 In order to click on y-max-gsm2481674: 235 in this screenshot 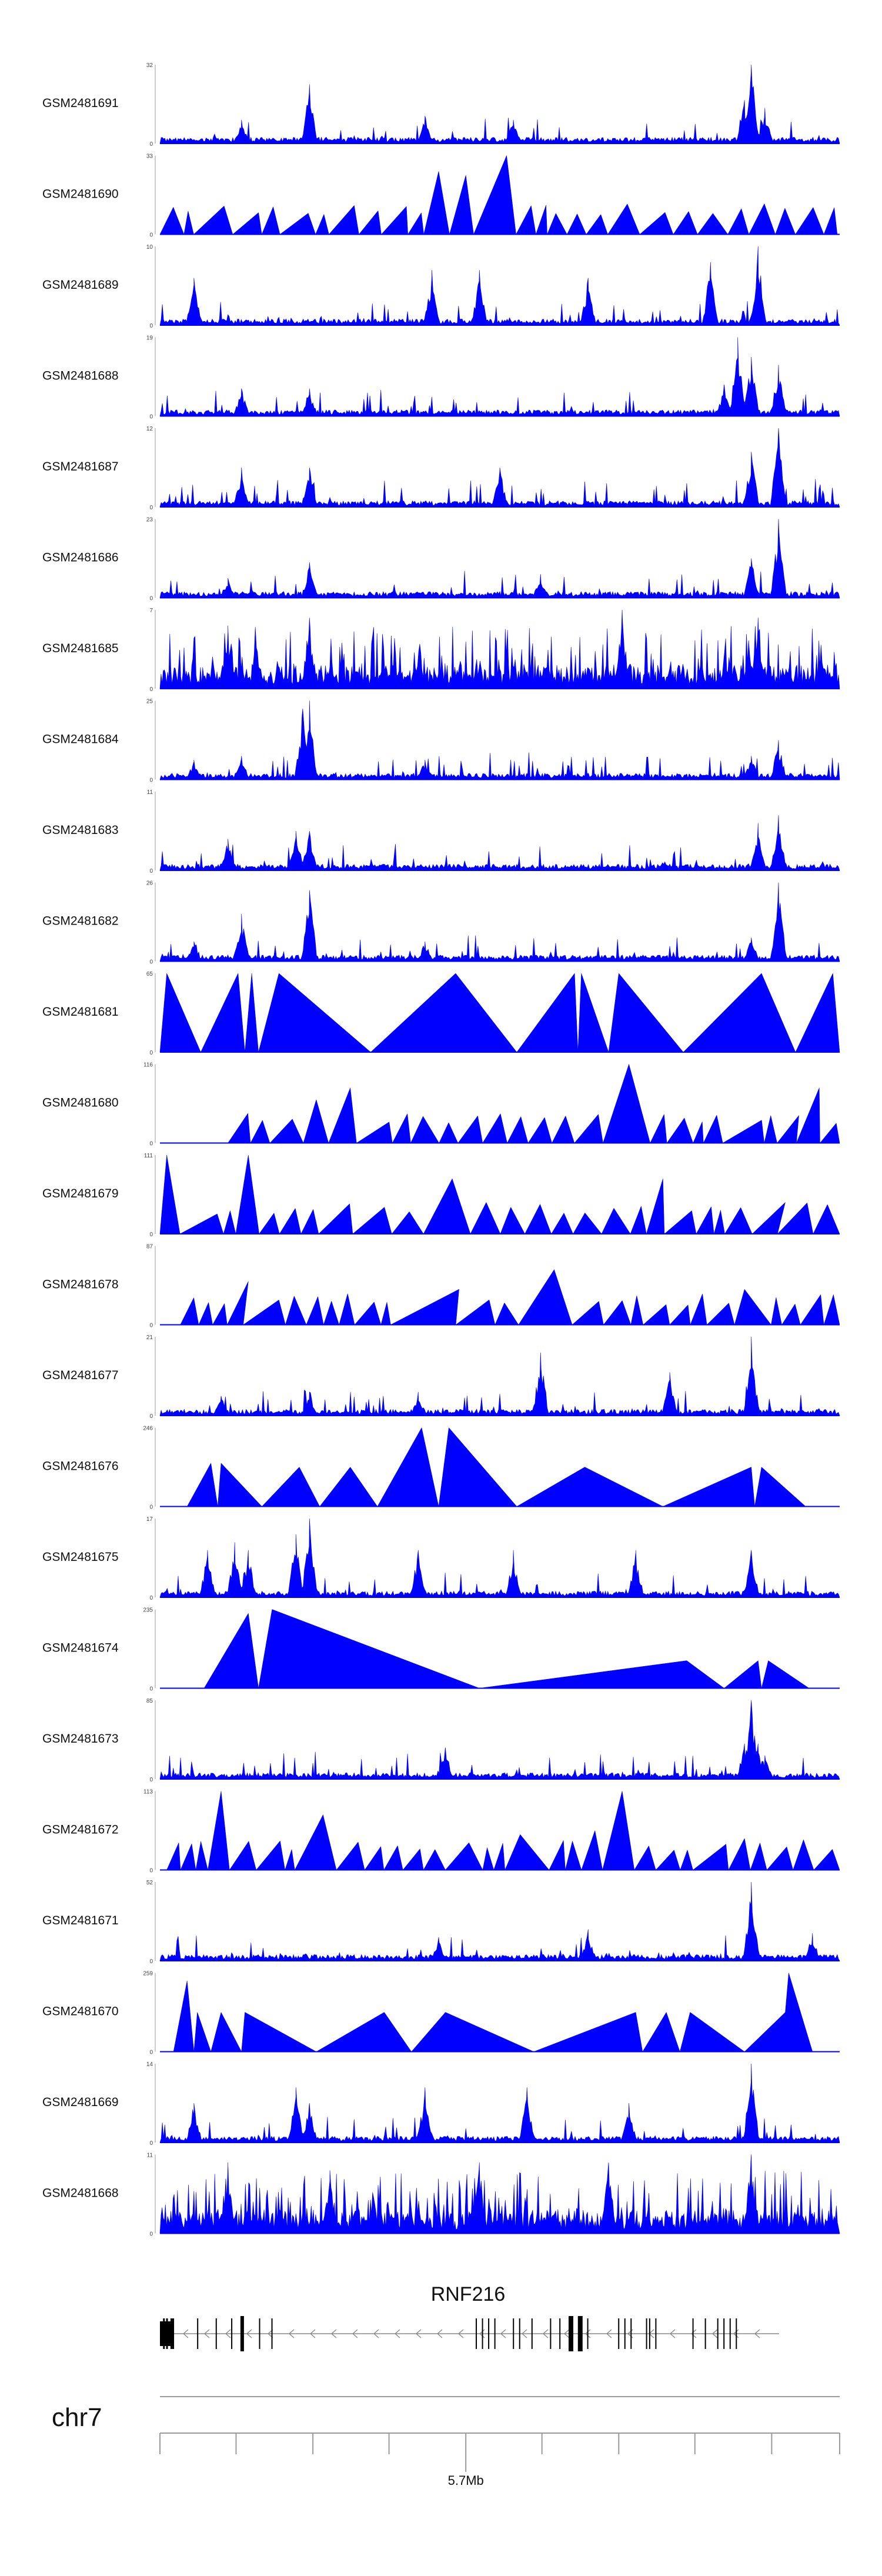, I will do `click(148, 1610)`.